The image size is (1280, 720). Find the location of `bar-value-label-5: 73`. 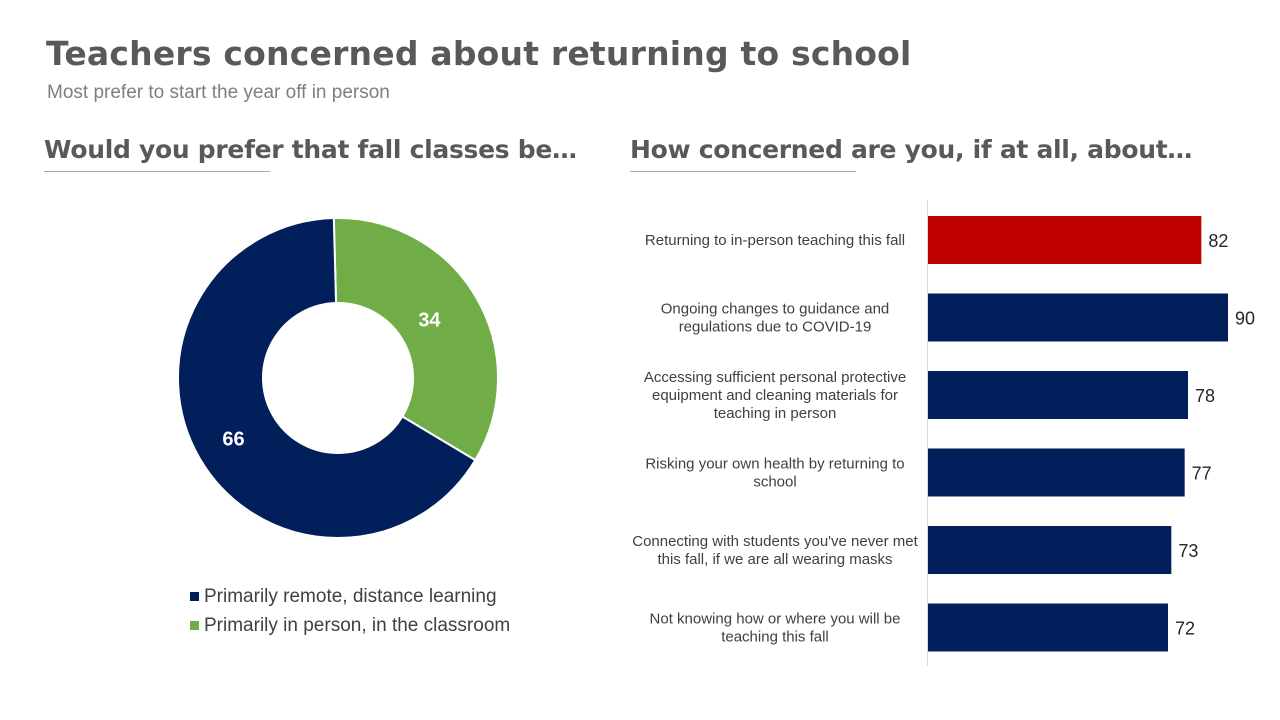

bar-value-label-5: 73 is located at coordinates (1188, 551).